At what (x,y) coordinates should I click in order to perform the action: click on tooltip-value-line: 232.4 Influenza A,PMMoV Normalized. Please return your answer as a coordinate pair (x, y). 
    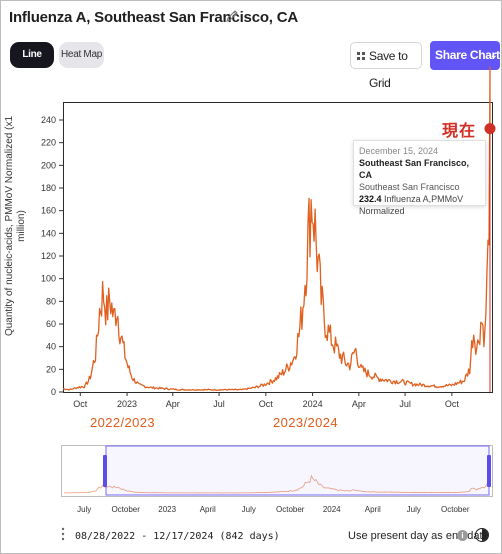
    Looking at the image, I should click on (419, 205).